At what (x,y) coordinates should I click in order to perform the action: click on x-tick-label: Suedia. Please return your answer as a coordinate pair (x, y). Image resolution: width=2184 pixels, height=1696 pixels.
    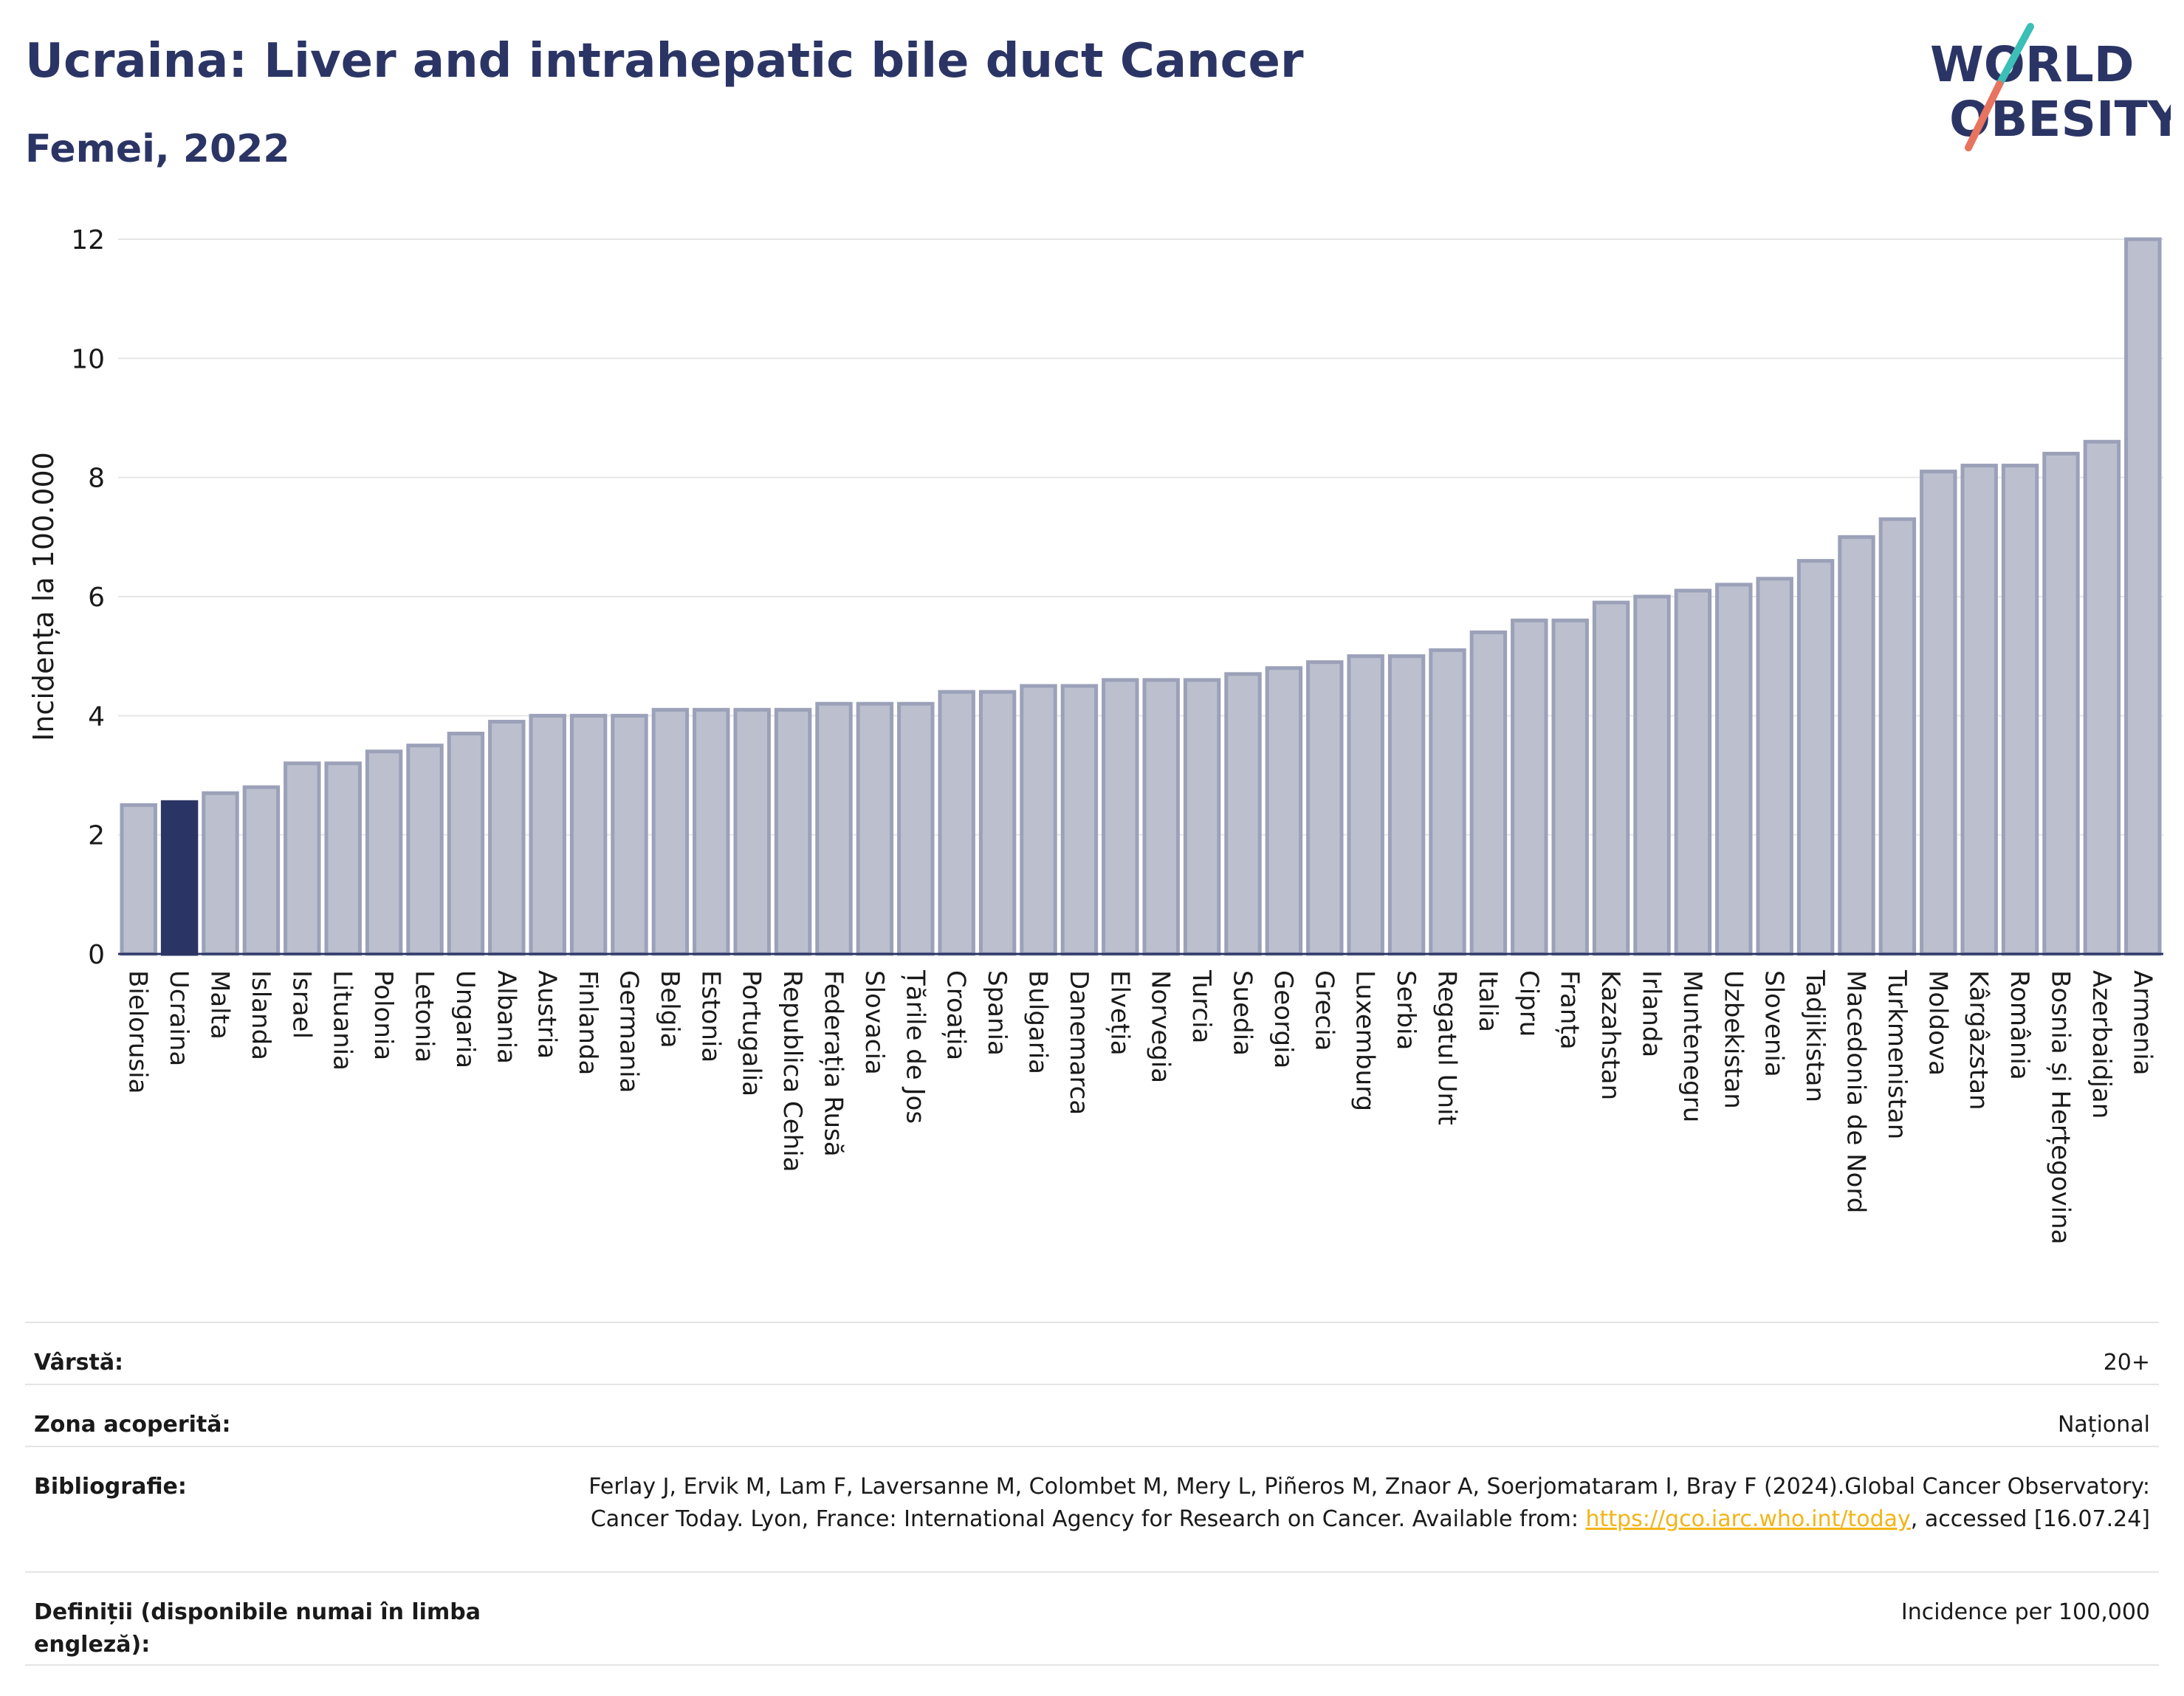
    Looking at the image, I should click on (1243, 1013).